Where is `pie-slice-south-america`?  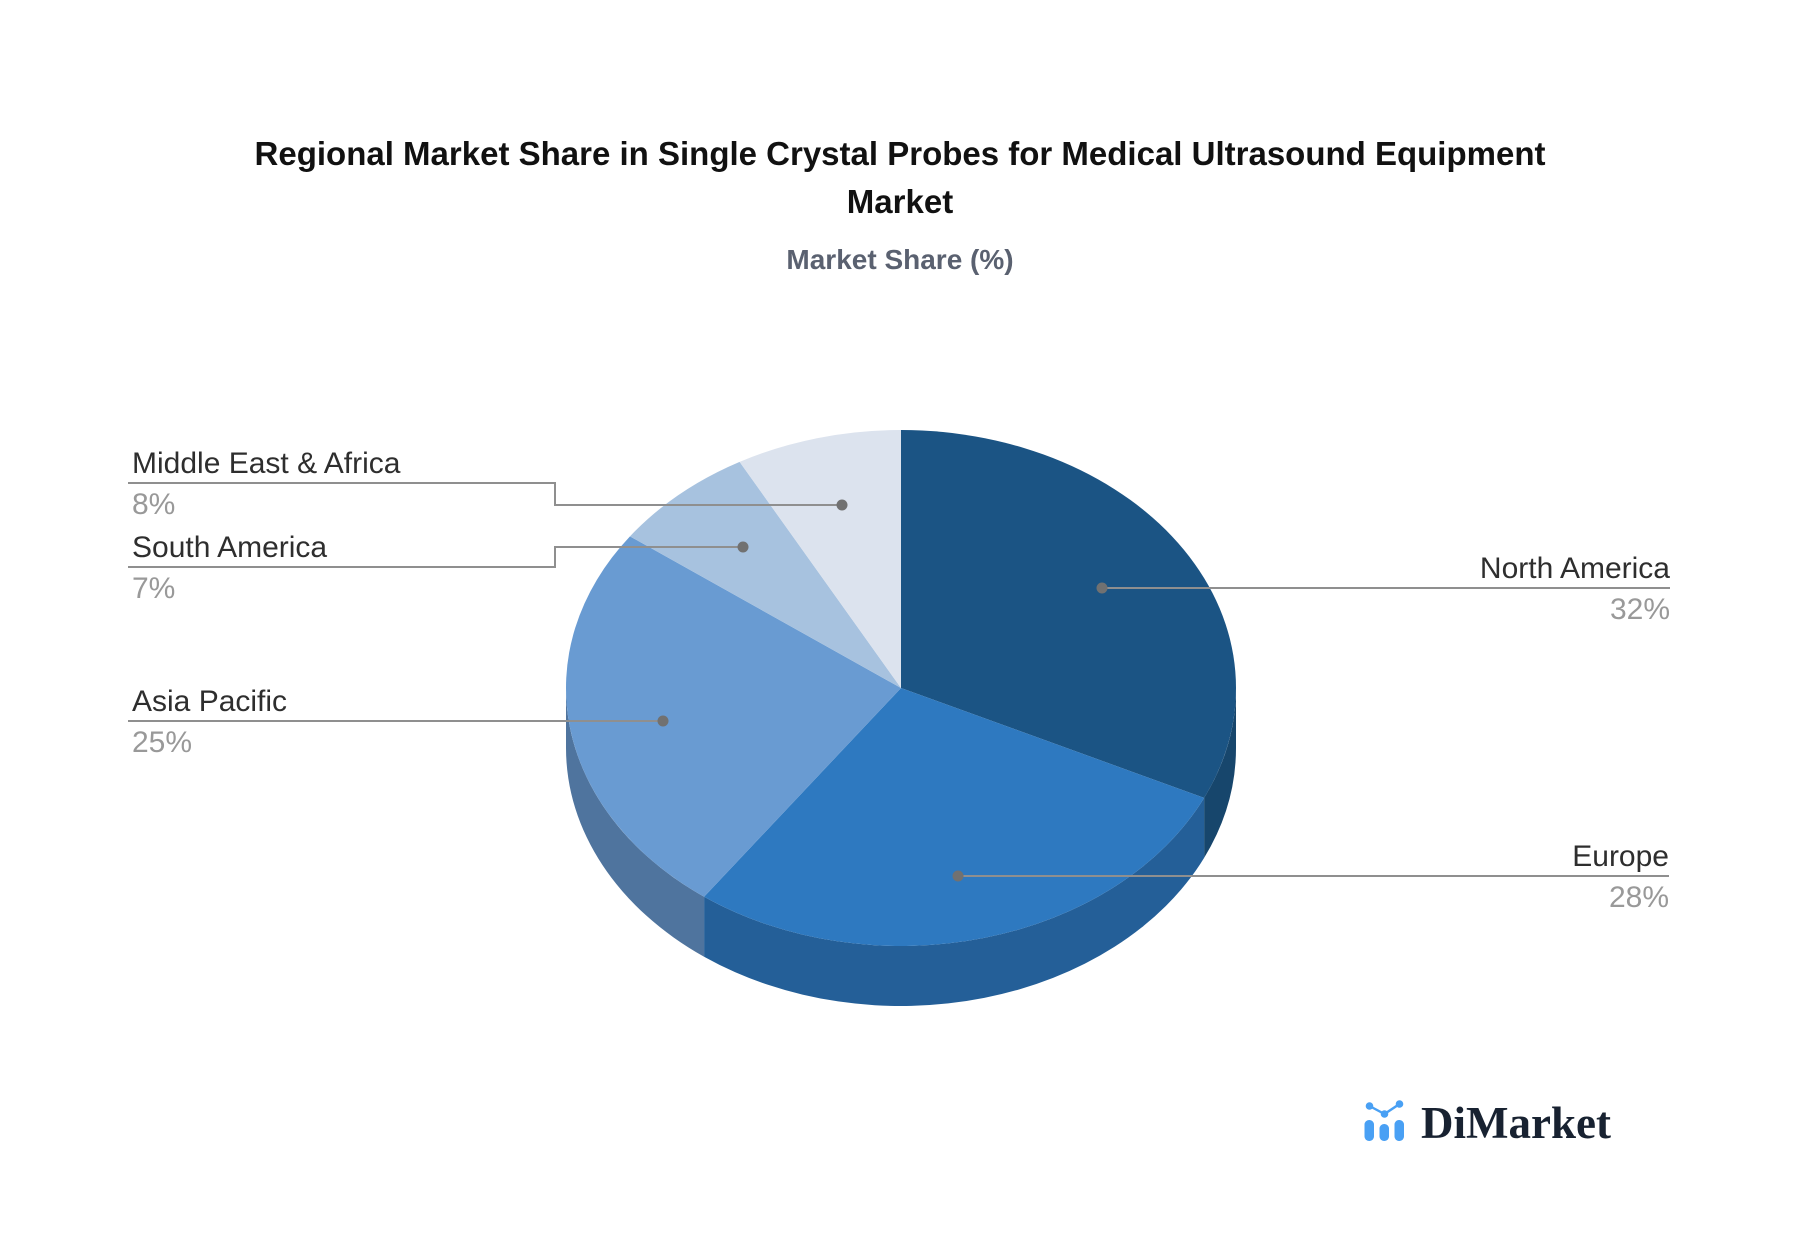 pie-slice-south-america is located at coordinates (765, 574).